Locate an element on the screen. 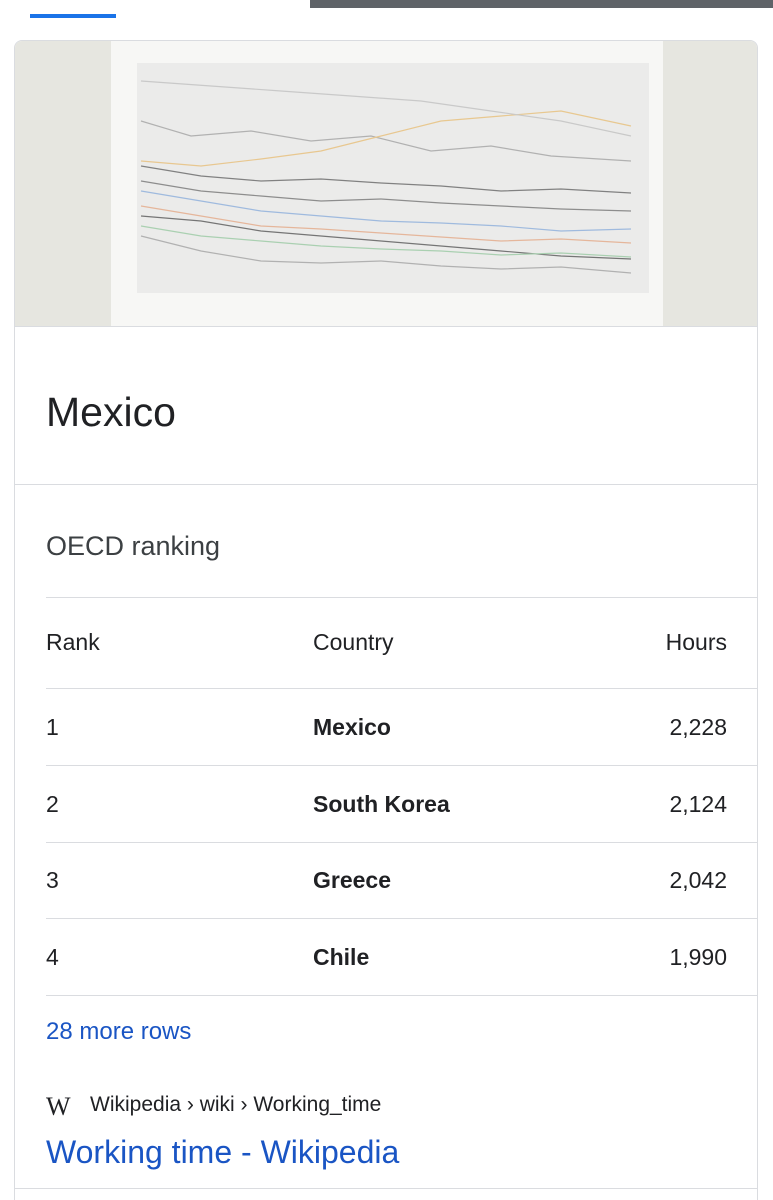 This screenshot has width=773, height=1200. hours-cell: 2,042 is located at coordinates (698, 880).